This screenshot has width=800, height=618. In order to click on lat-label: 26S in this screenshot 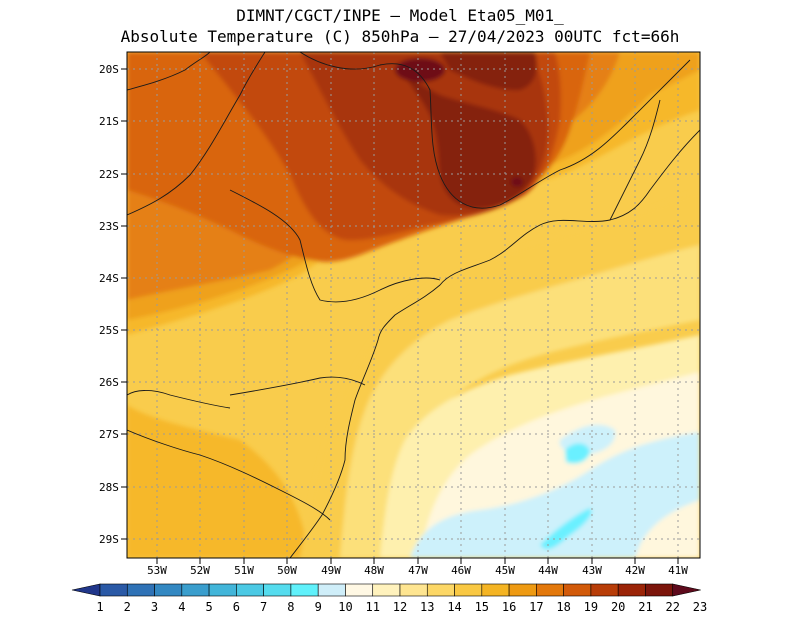, I will do `click(109, 382)`.